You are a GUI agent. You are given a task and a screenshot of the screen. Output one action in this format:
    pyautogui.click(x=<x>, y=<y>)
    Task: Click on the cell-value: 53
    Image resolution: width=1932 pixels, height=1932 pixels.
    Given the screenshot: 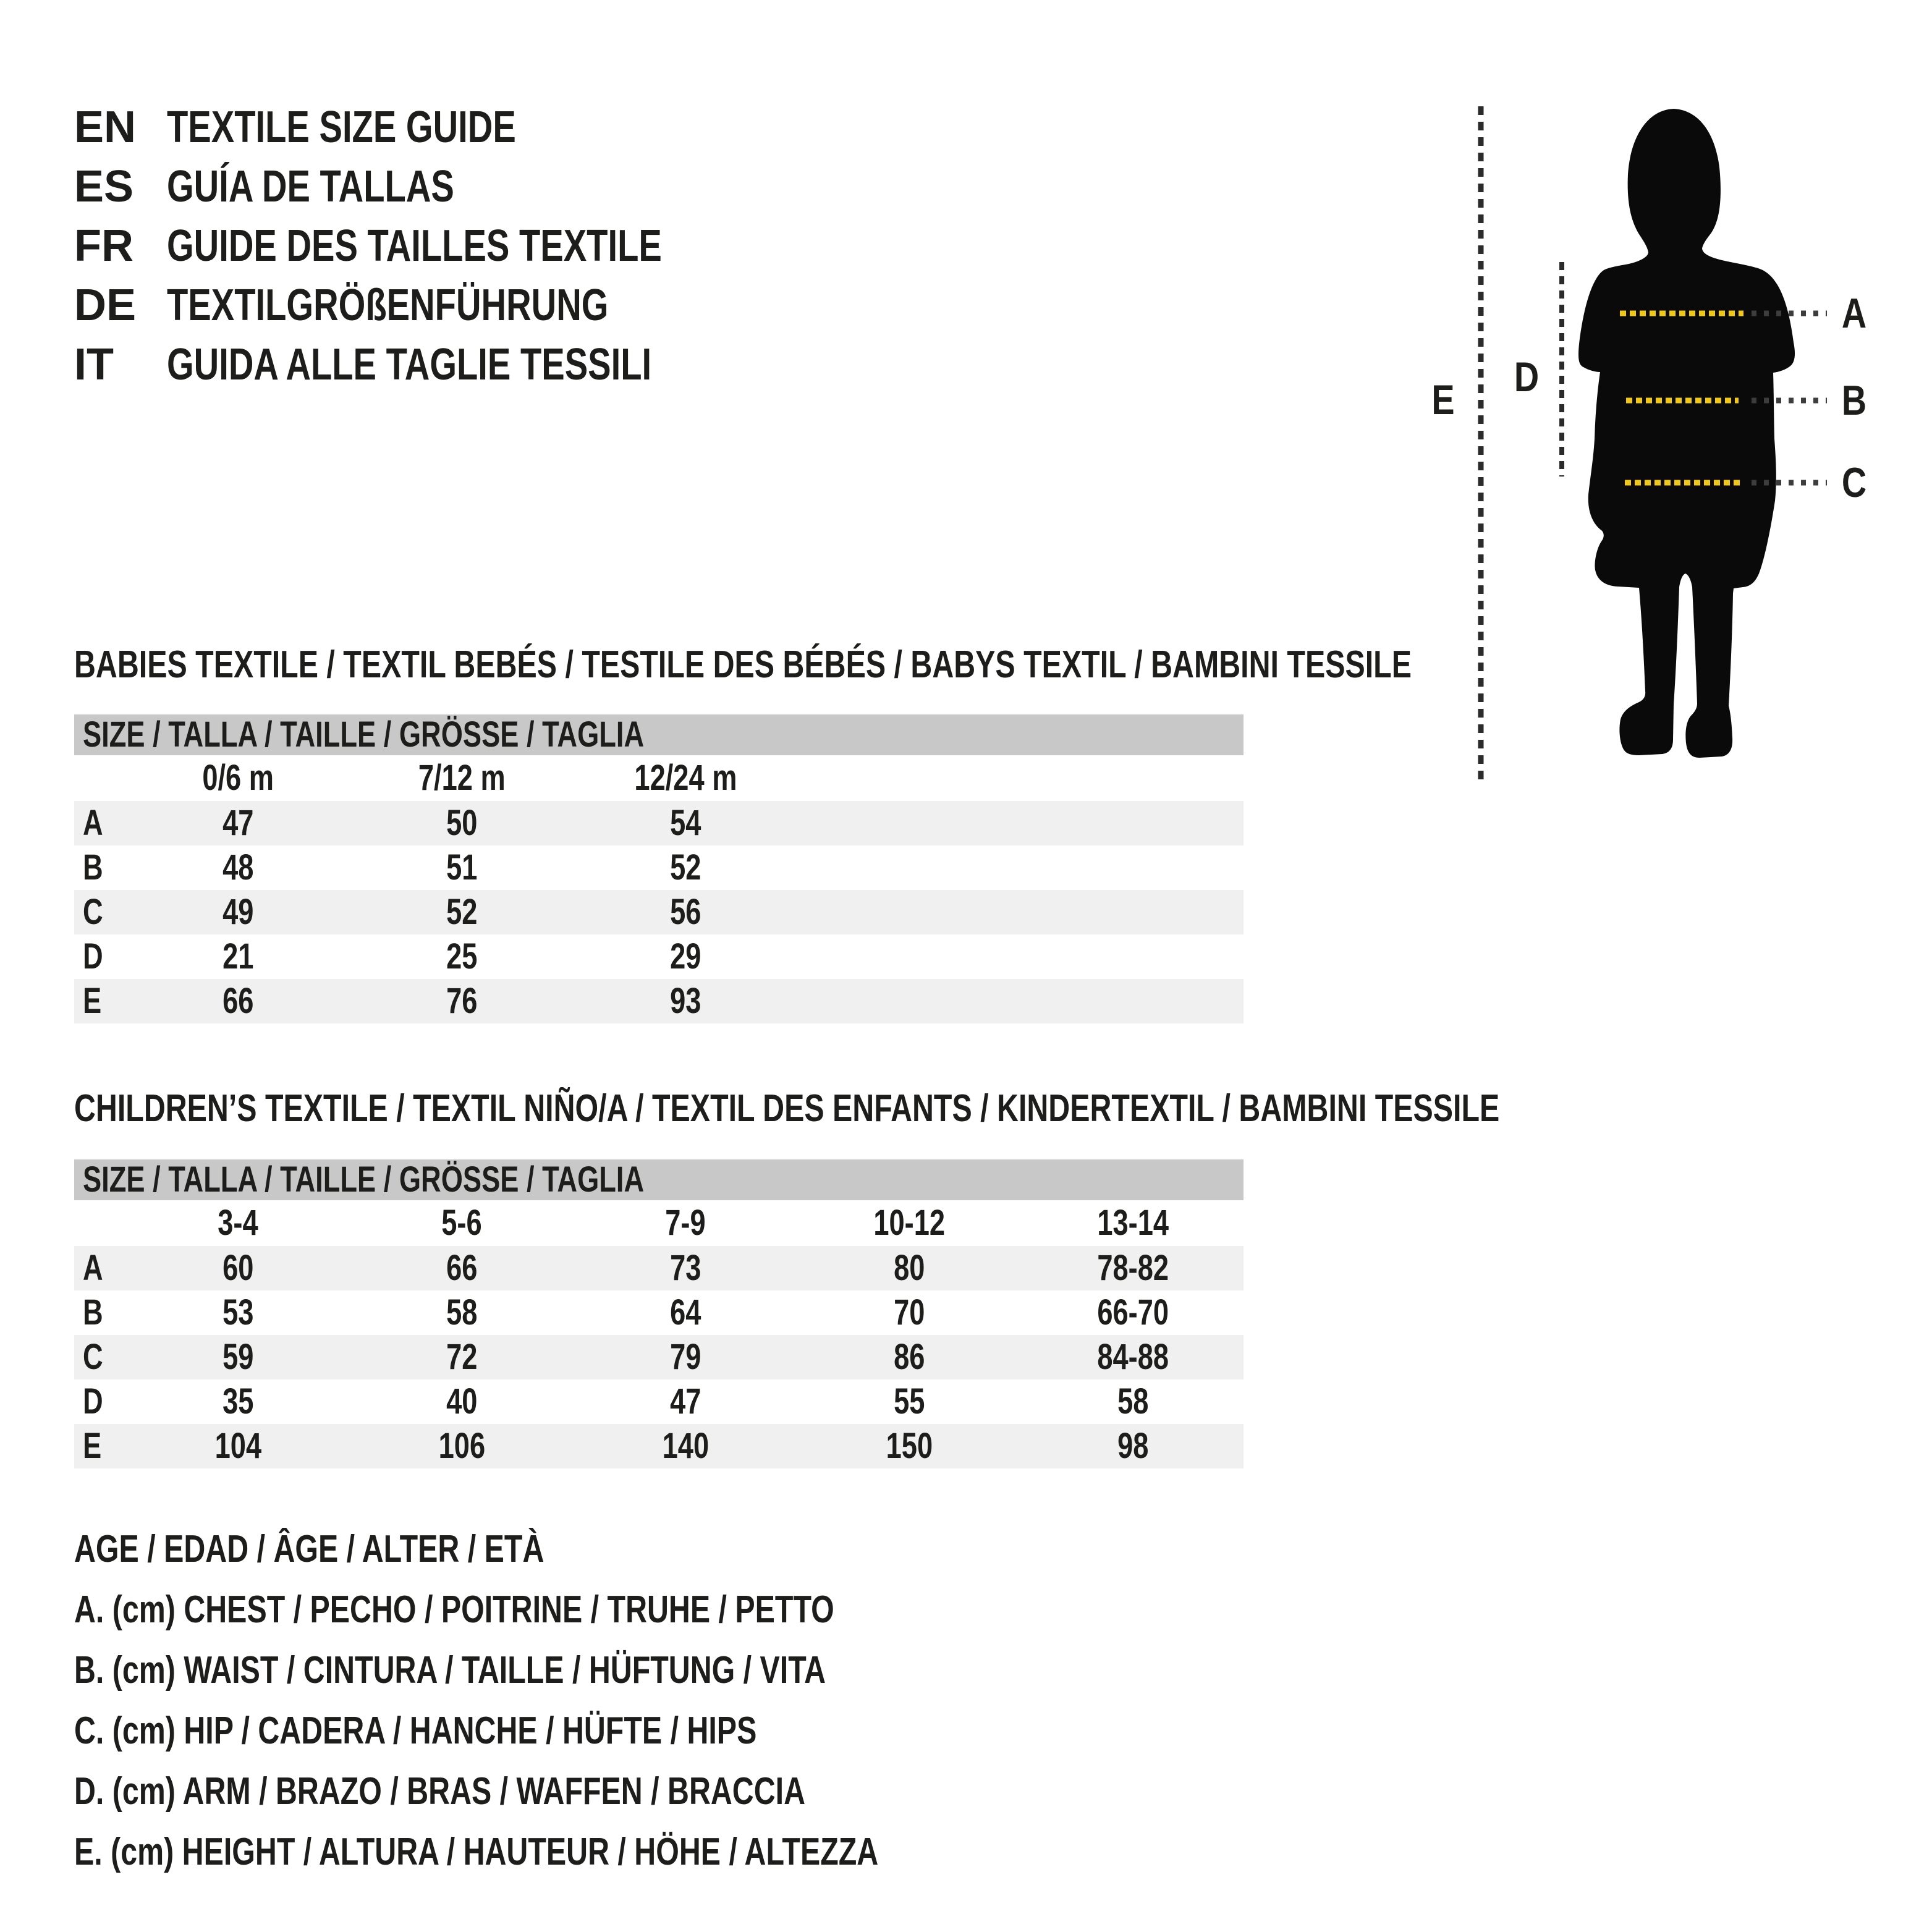 What is the action you would take?
    pyautogui.click(x=238, y=1312)
    